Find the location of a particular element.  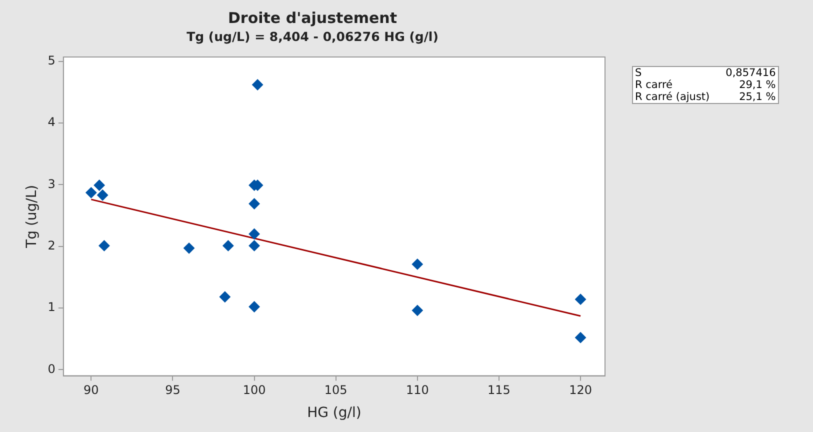

x-axis-title: HG (g/l) is located at coordinates (334, 413).